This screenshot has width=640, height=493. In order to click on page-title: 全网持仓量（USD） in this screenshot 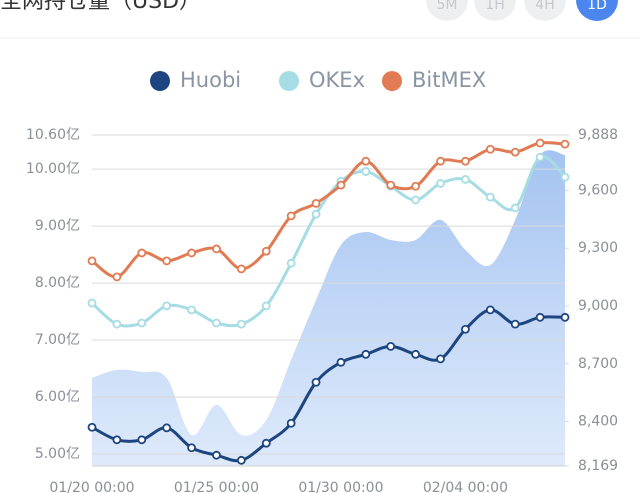, I will do `click(100, 7)`.